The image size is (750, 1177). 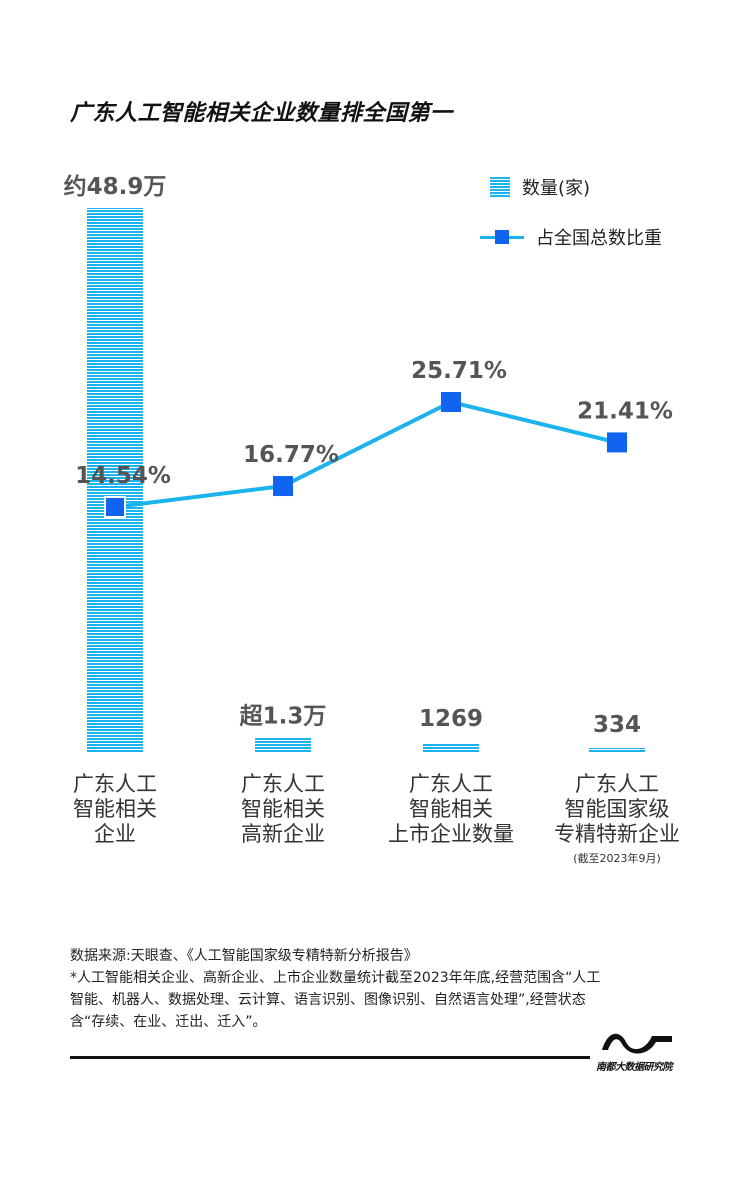 I want to click on x-tick-label-line: 高新企业, so click(x=283, y=834).